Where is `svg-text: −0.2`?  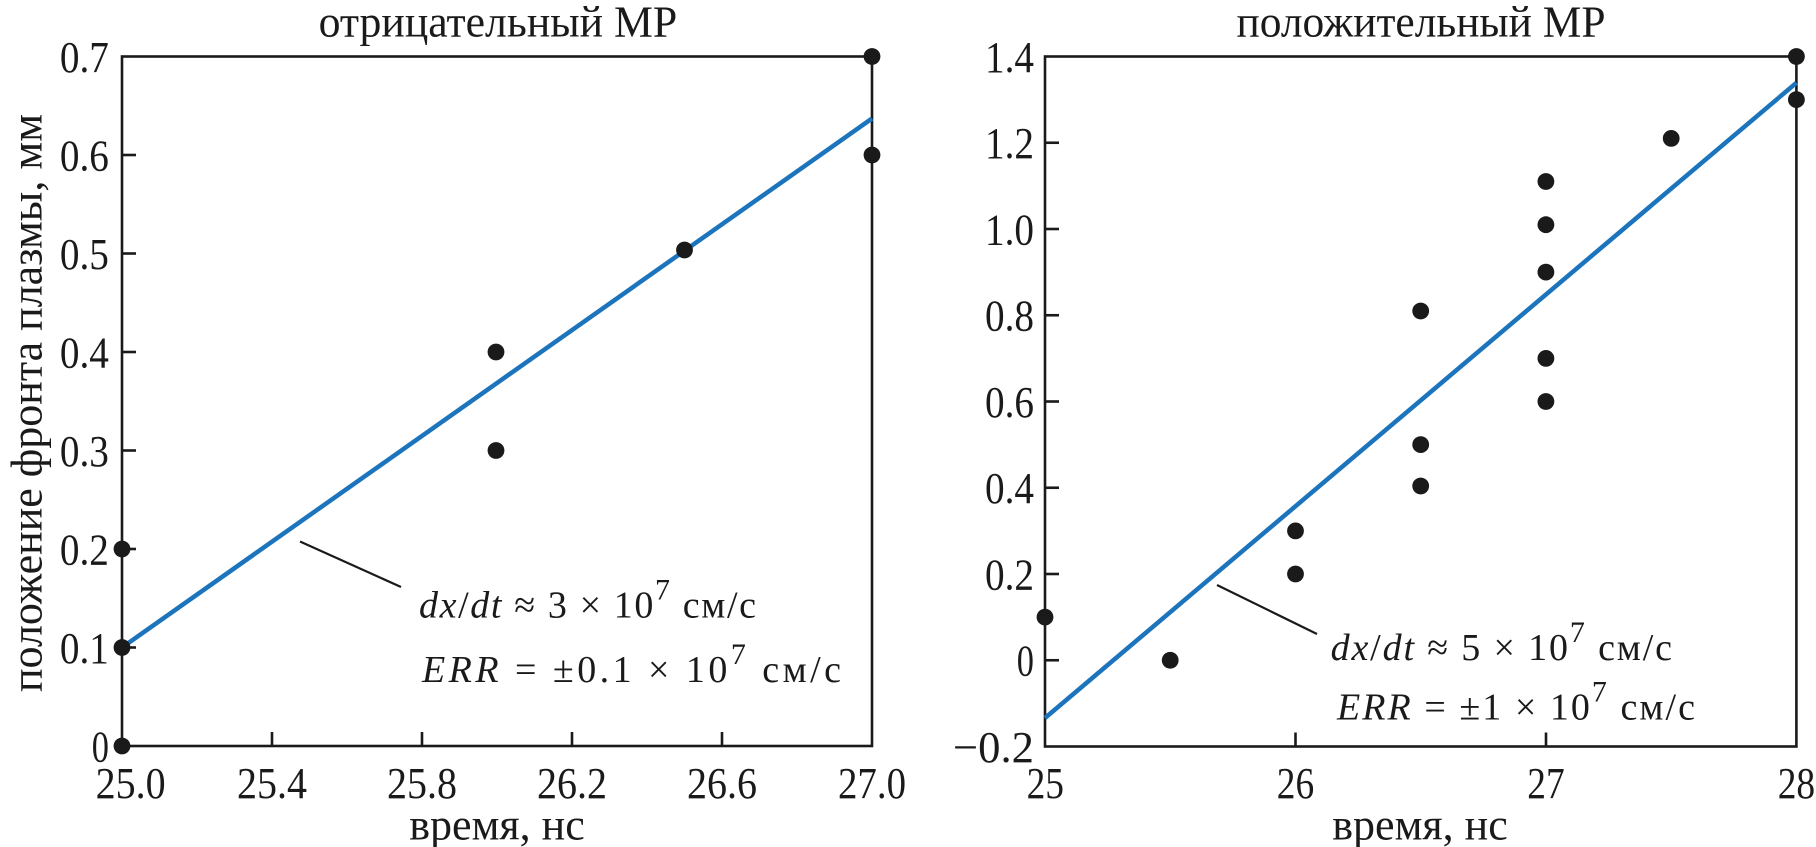 svg-text: −0.2 is located at coordinates (993, 747).